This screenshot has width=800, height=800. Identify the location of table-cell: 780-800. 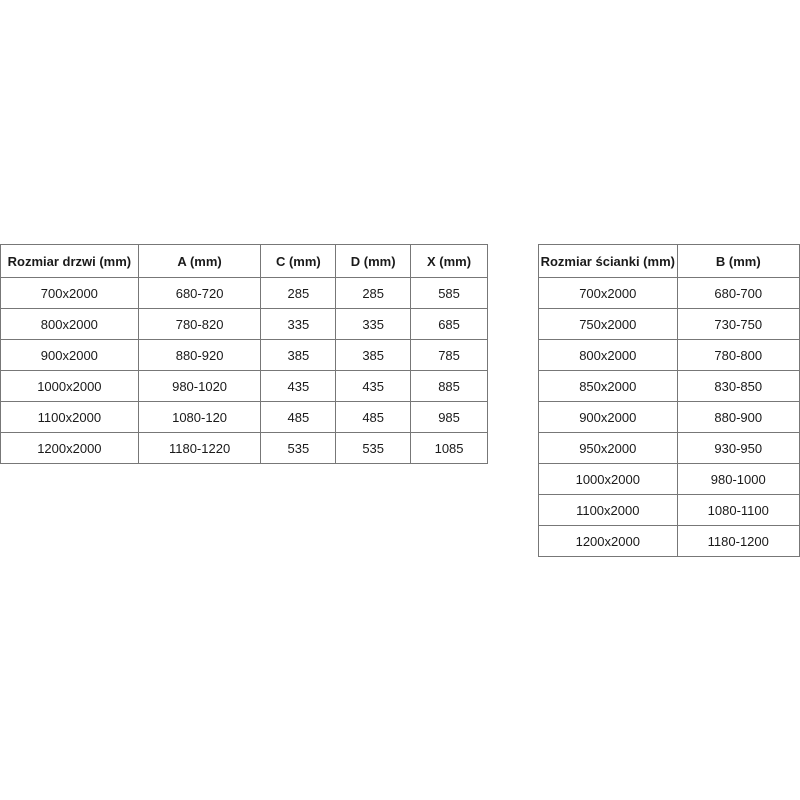
(738, 355).